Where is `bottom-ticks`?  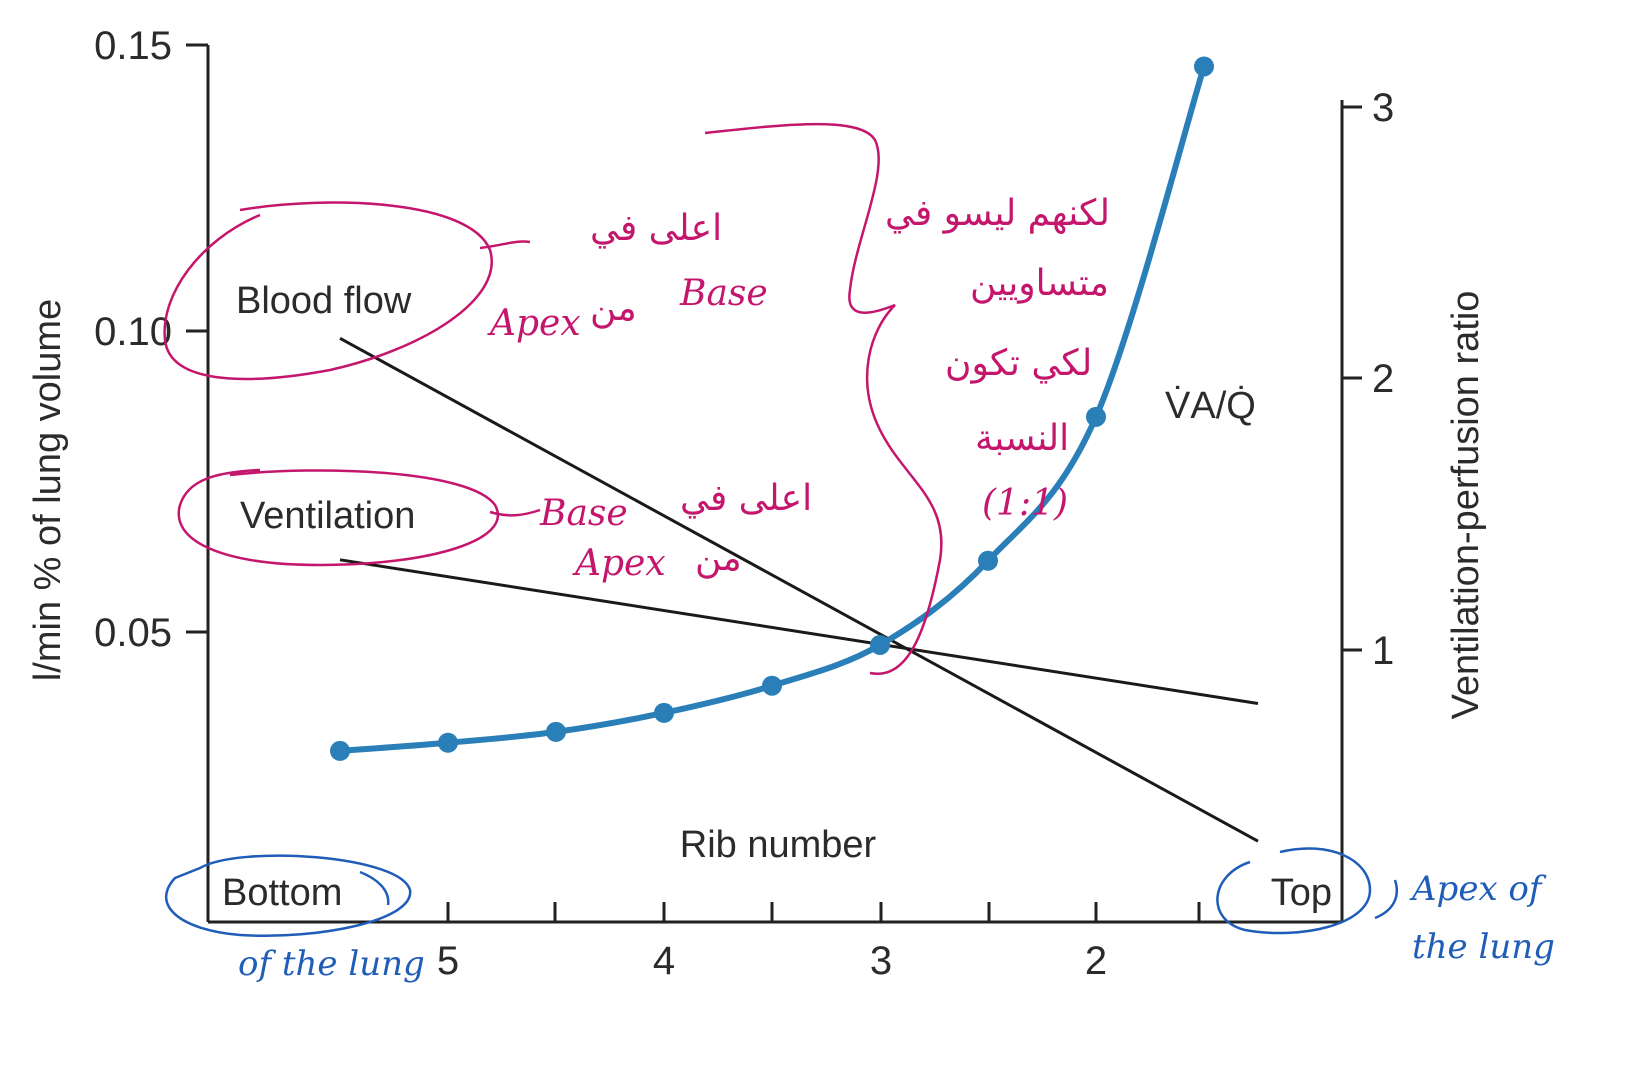 bottom-ticks is located at coordinates (823, 912).